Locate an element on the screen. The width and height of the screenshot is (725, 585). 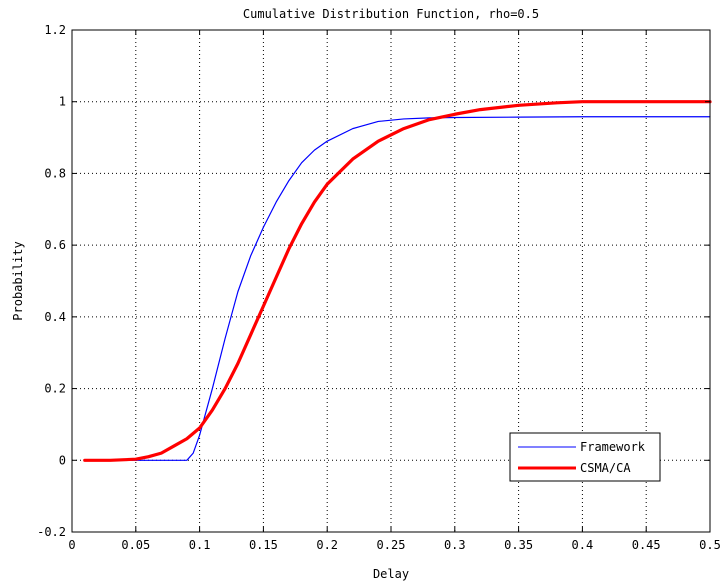
legend-marker-csma-ca is located at coordinates (547, 468).